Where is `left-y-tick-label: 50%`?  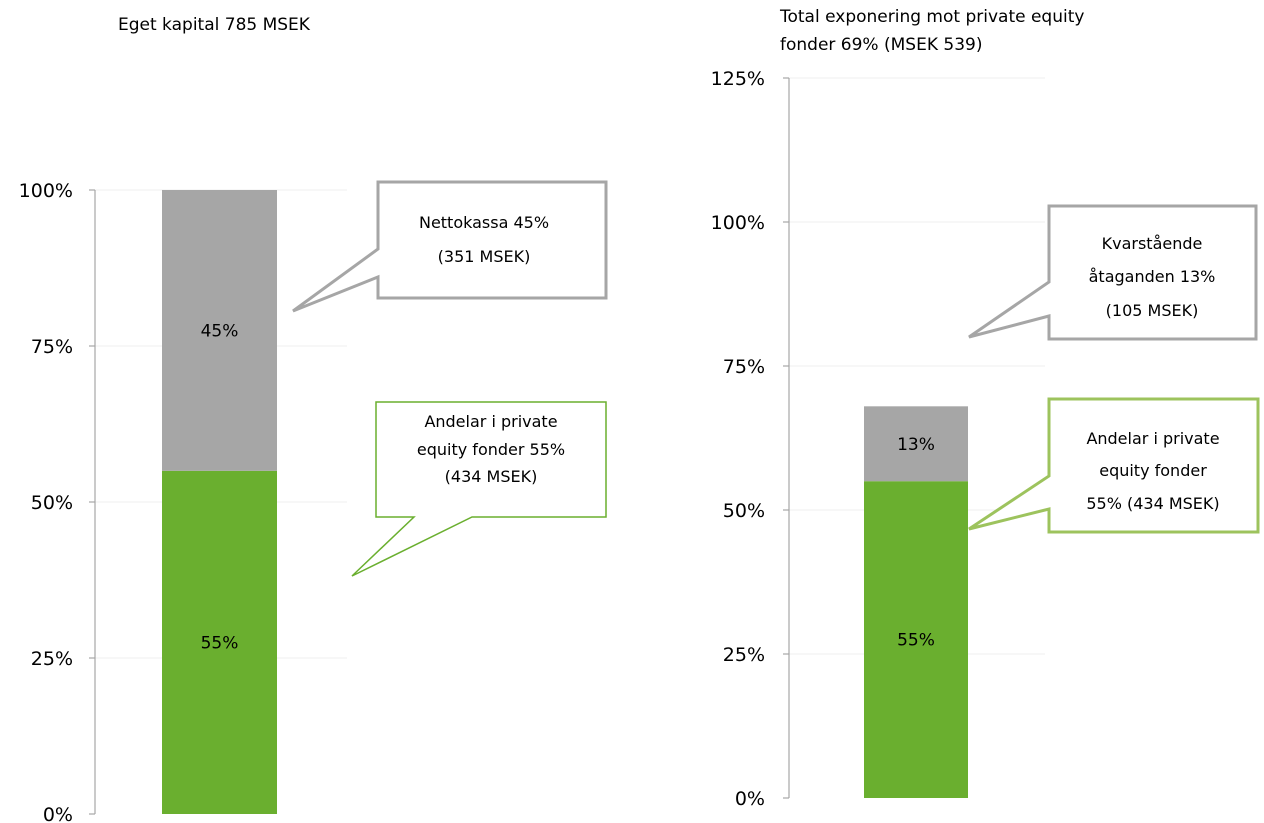 left-y-tick-label: 50% is located at coordinates (52, 503).